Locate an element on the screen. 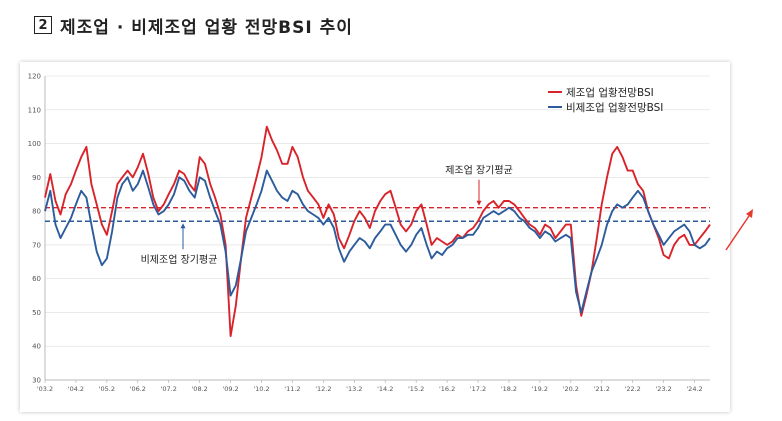 Image resolution: width=782 pixels, height=421 pixels. y-tick-label: 110 is located at coordinates (34, 110).